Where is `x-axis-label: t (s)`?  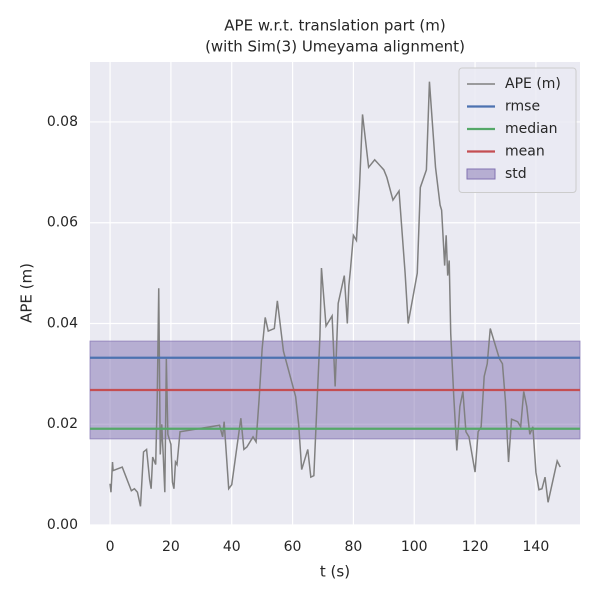 x-axis-label: t (s) is located at coordinates (335, 572).